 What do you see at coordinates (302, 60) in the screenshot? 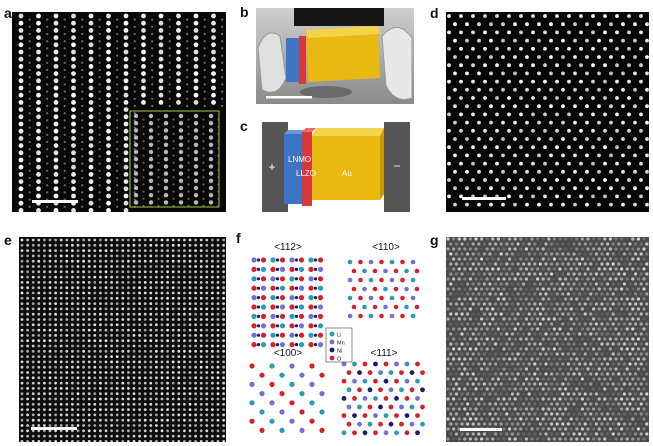
I see `llzo-layer` at bounding box center [302, 60].